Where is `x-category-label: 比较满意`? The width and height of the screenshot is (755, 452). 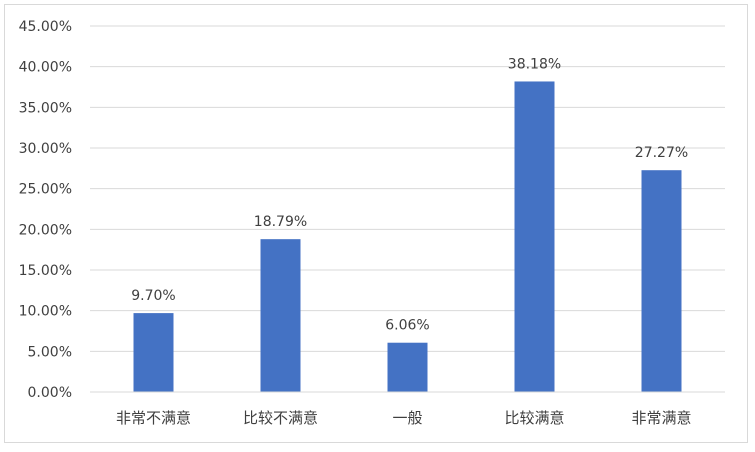 x-category-label: 比较满意 is located at coordinates (534, 418).